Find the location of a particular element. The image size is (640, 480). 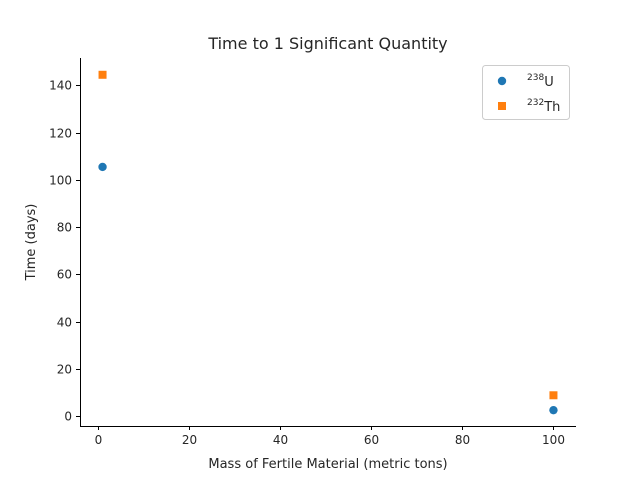

y-tick-label: 120 is located at coordinates (60, 134).